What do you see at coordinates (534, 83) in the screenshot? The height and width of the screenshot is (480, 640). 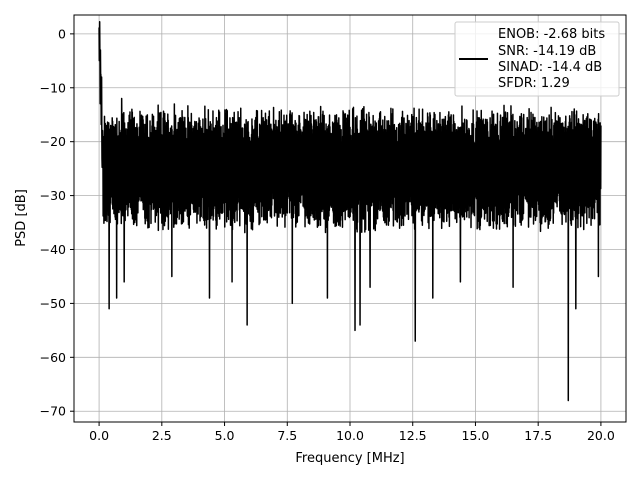 I see `legend-sfdr: SFDR: 1.29` at bounding box center [534, 83].